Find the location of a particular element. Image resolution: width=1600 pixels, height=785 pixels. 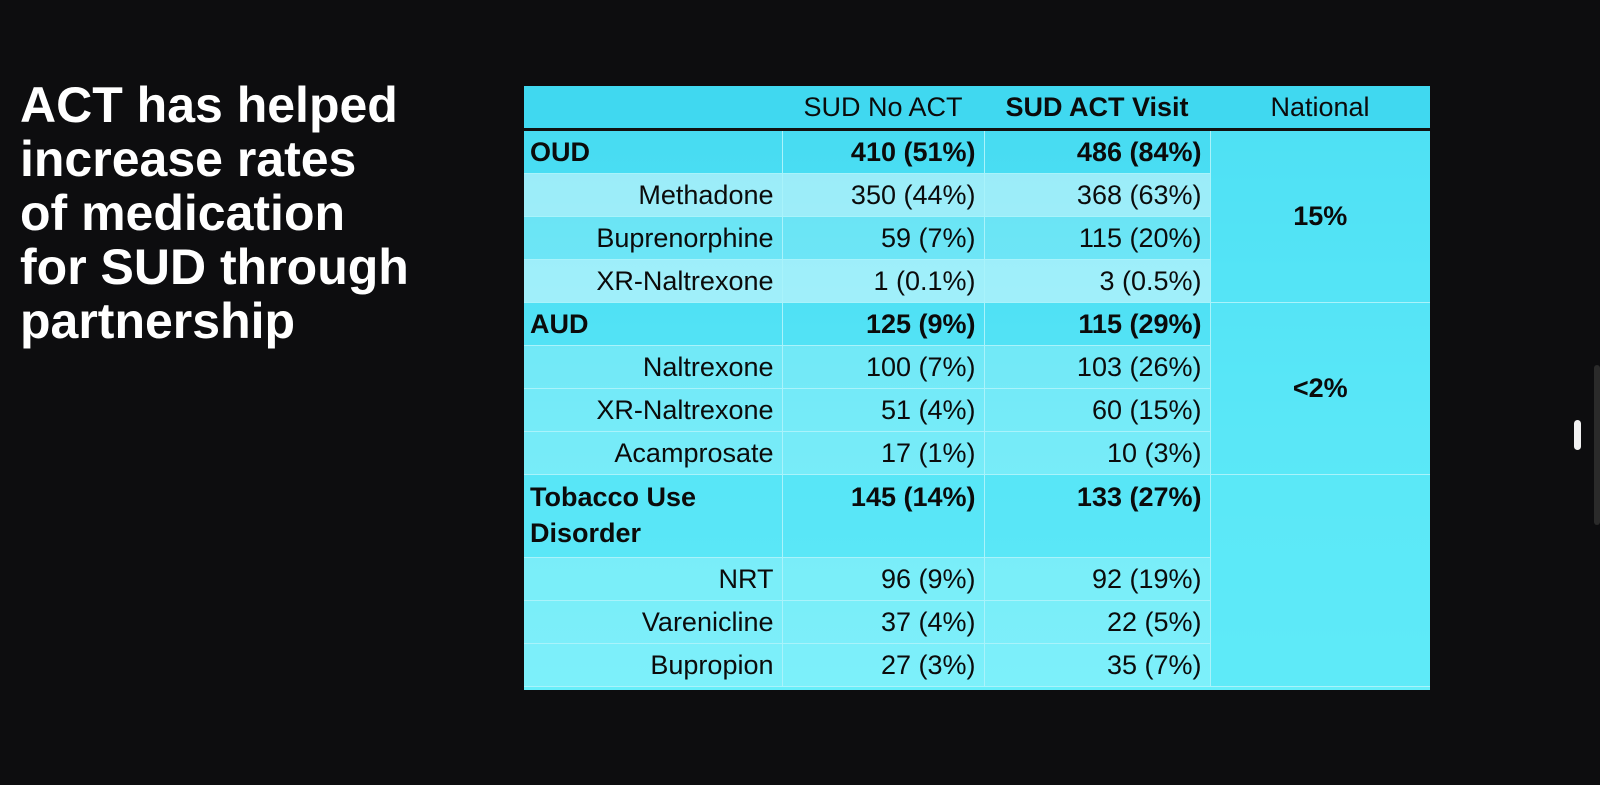

table-header-row: SUD No ACT SUD ACT Visit National is located at coordinates (977, 108).